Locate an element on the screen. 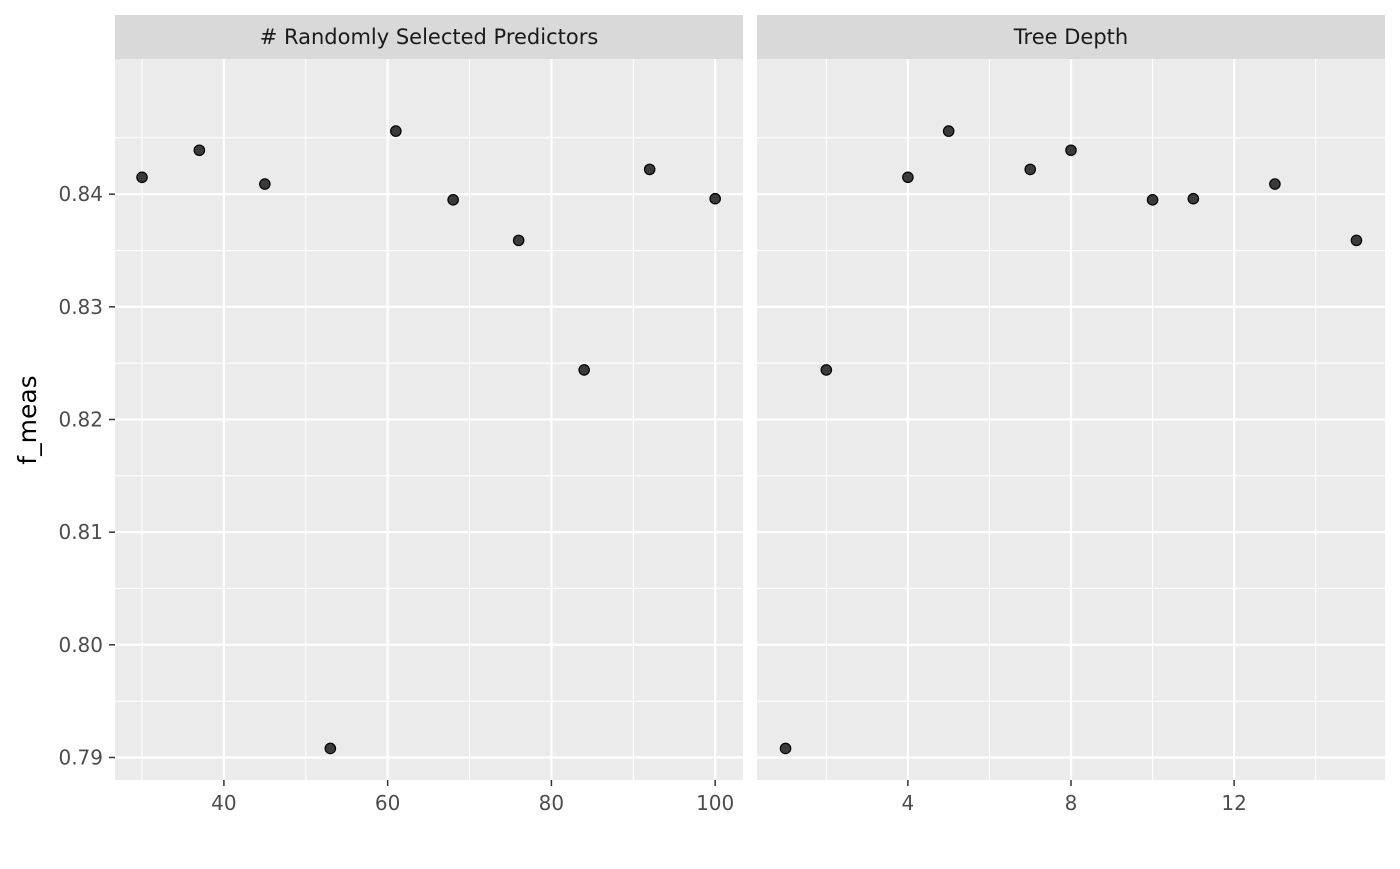 This screenshot has width=1400, height=869. x-tick-label: 80 is located at coordinates (551, 803).